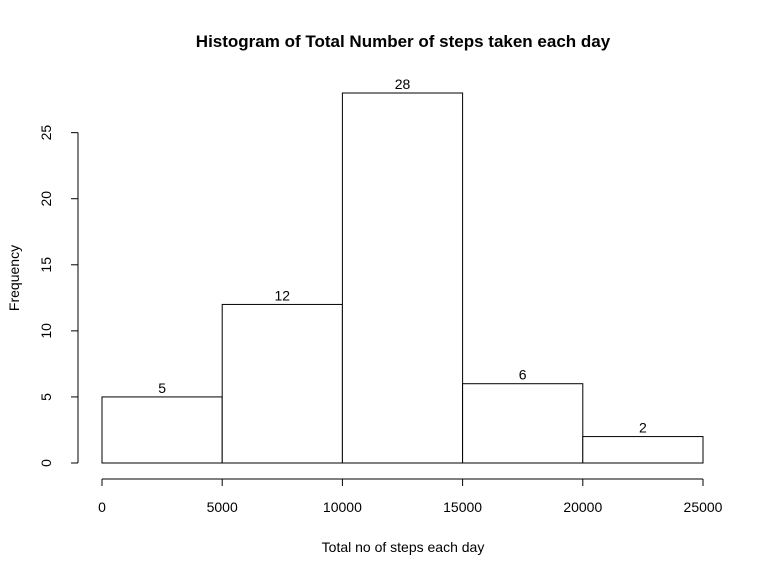  I want to click on x-tick-label: 0, so click(102, 507).